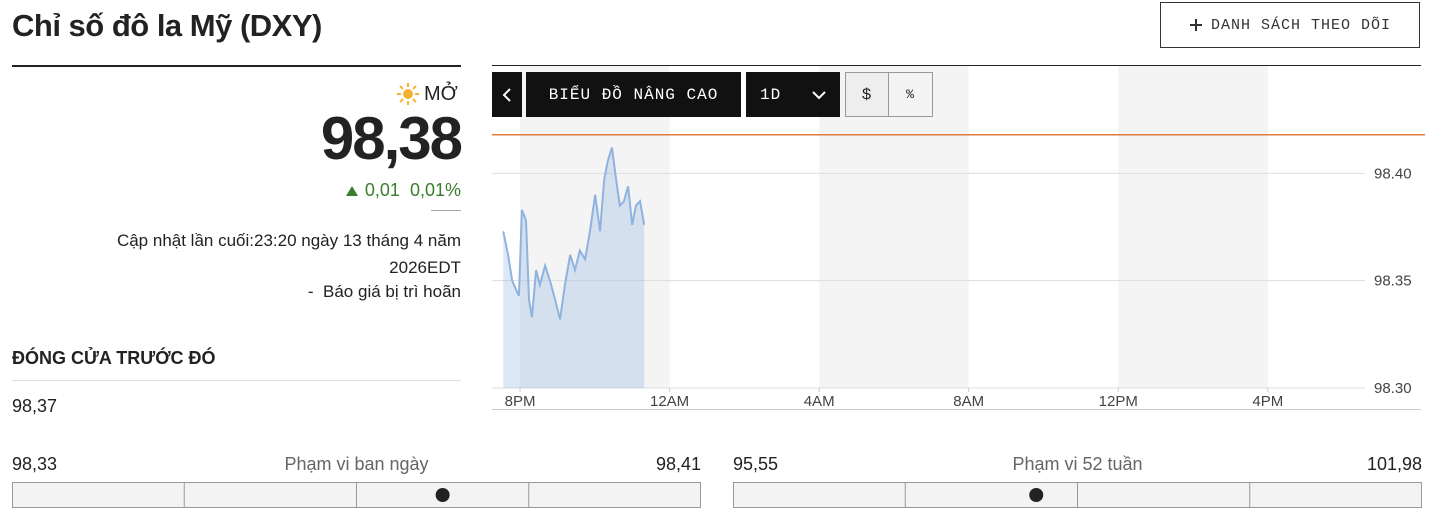 This screenshot has width=1429, height=515. I want to click on collapse-button, so click(507, 94).